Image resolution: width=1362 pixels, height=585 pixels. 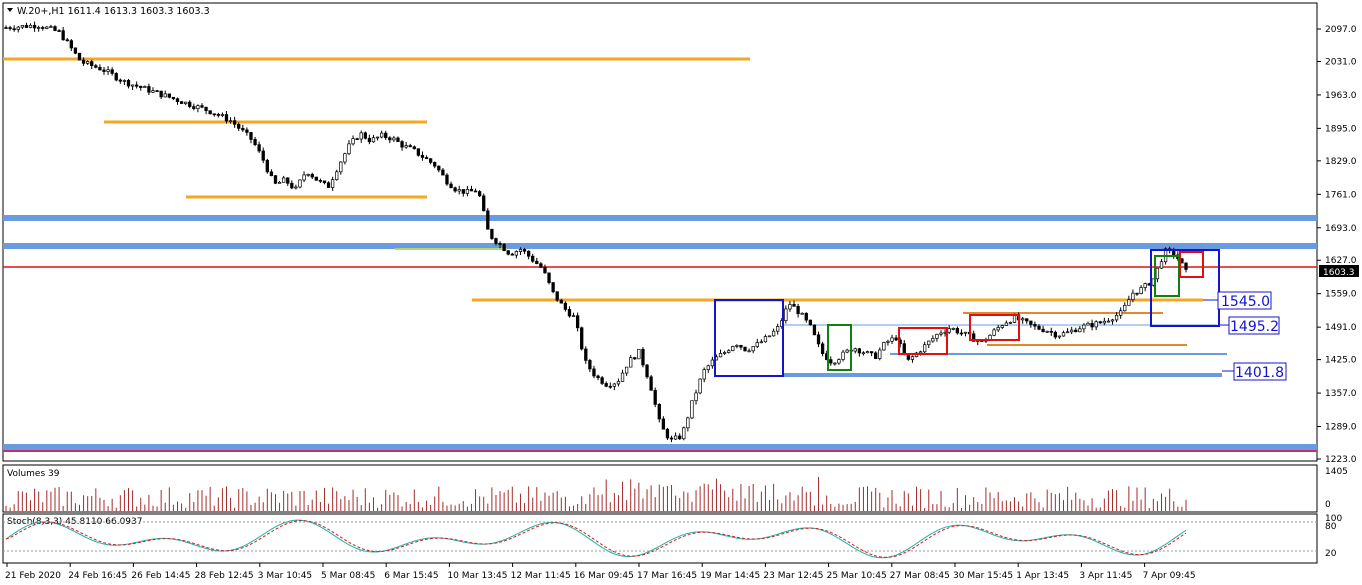 I want to click on green-box, so click(x=839, y=347).